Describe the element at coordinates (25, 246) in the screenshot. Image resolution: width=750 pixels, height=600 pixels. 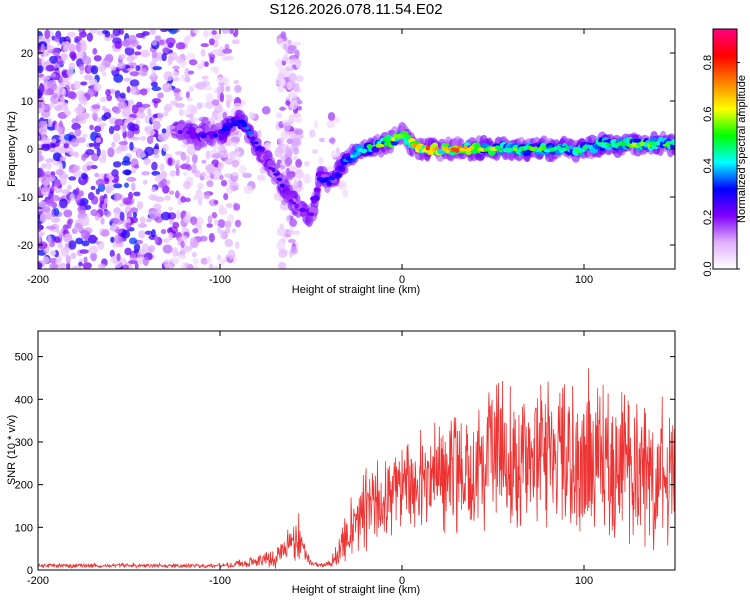
I see `spectrogram-y-tick-label: -20` at that location.